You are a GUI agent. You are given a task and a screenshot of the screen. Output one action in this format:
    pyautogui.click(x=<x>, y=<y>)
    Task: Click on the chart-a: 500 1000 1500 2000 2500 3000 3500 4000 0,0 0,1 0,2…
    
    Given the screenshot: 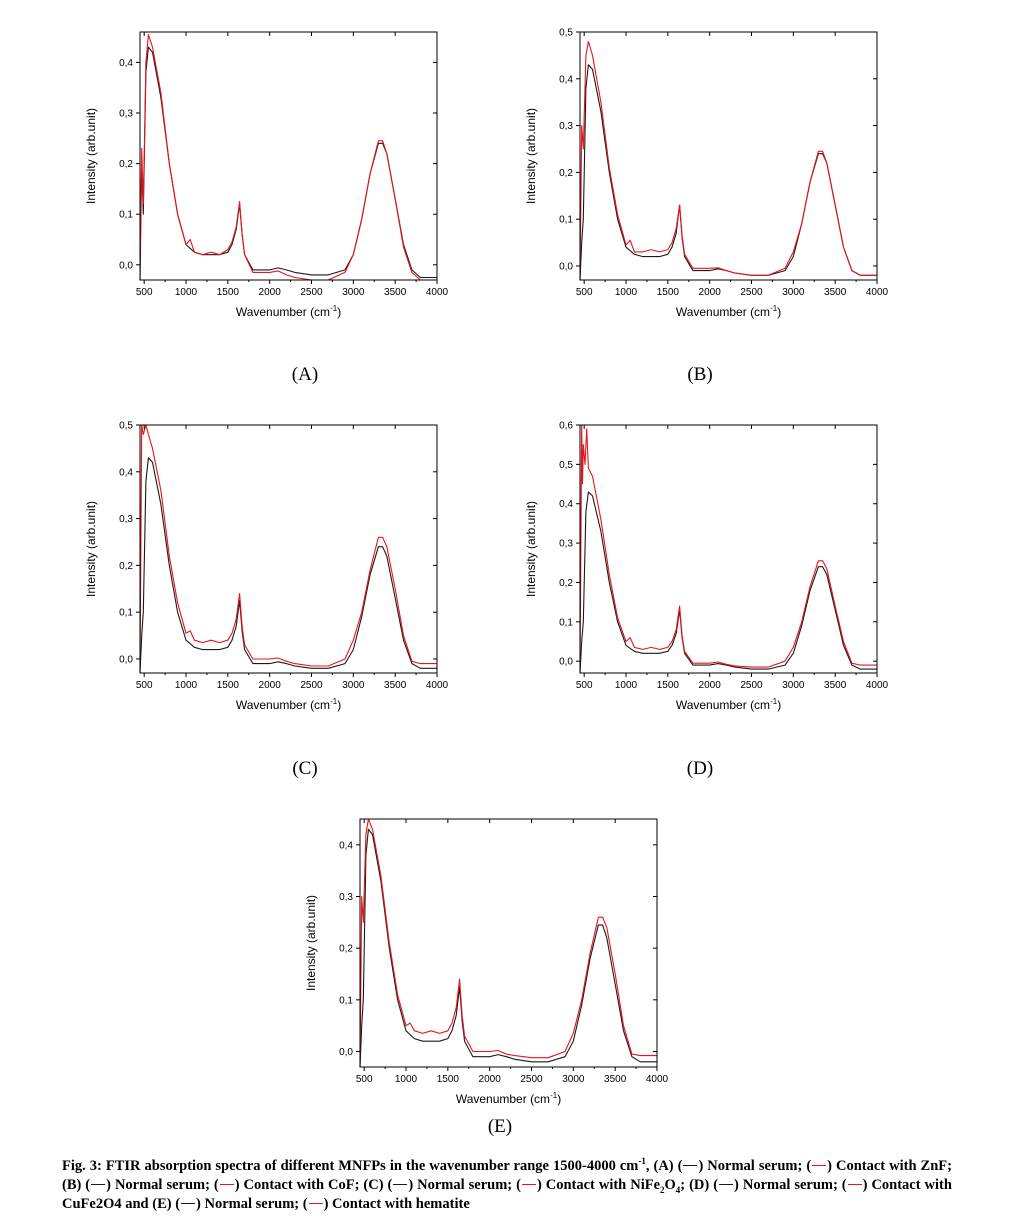 What is the action you would take?
    pyautogui.click(x=266, y=175)
    